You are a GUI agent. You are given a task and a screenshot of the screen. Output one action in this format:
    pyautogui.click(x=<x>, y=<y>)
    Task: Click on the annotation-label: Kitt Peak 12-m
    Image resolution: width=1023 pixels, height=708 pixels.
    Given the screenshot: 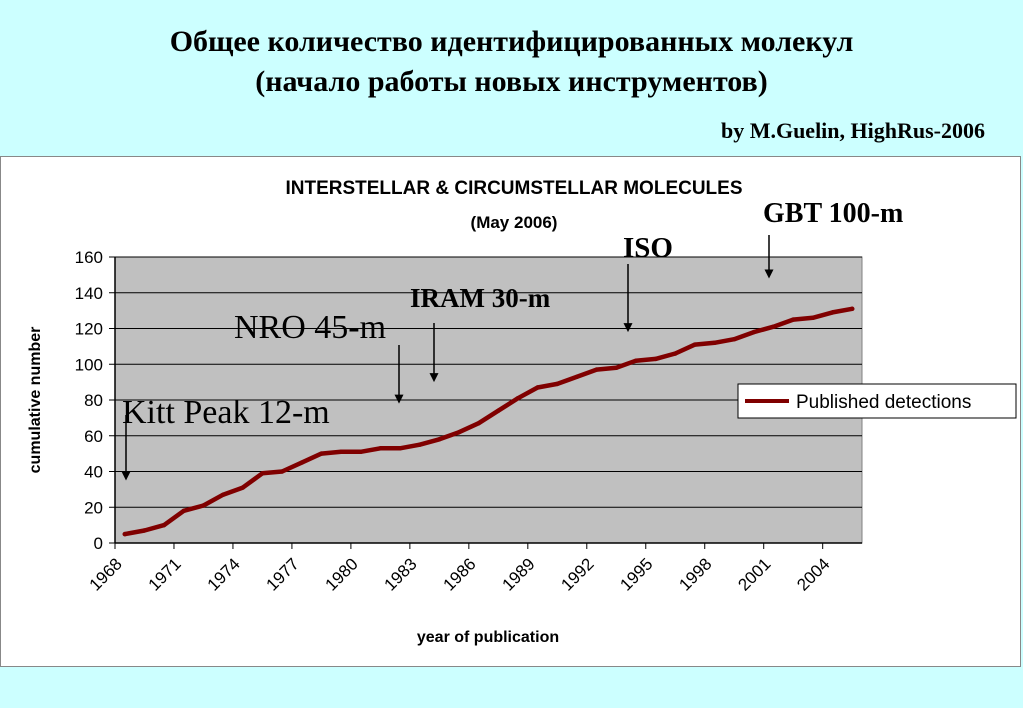 What is the action you would take?
    pyautogui.click(x=226, y=412)
    